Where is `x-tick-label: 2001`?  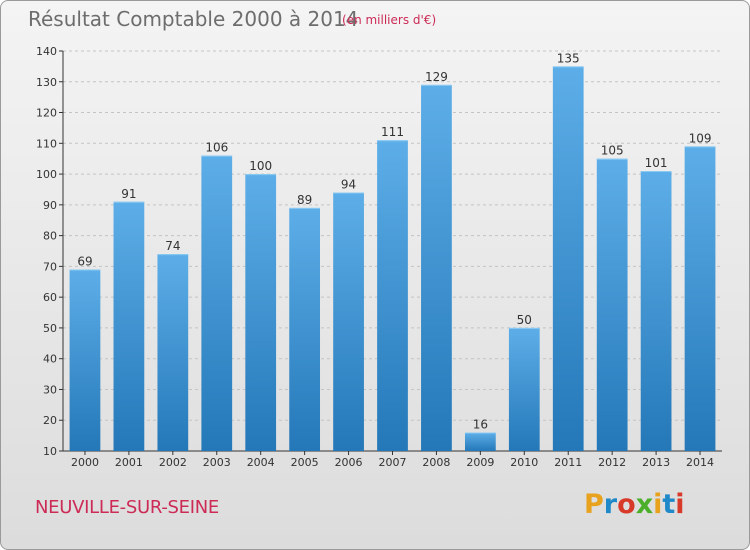 x-tick-label: 2001 is located at coordinates (129, 462).